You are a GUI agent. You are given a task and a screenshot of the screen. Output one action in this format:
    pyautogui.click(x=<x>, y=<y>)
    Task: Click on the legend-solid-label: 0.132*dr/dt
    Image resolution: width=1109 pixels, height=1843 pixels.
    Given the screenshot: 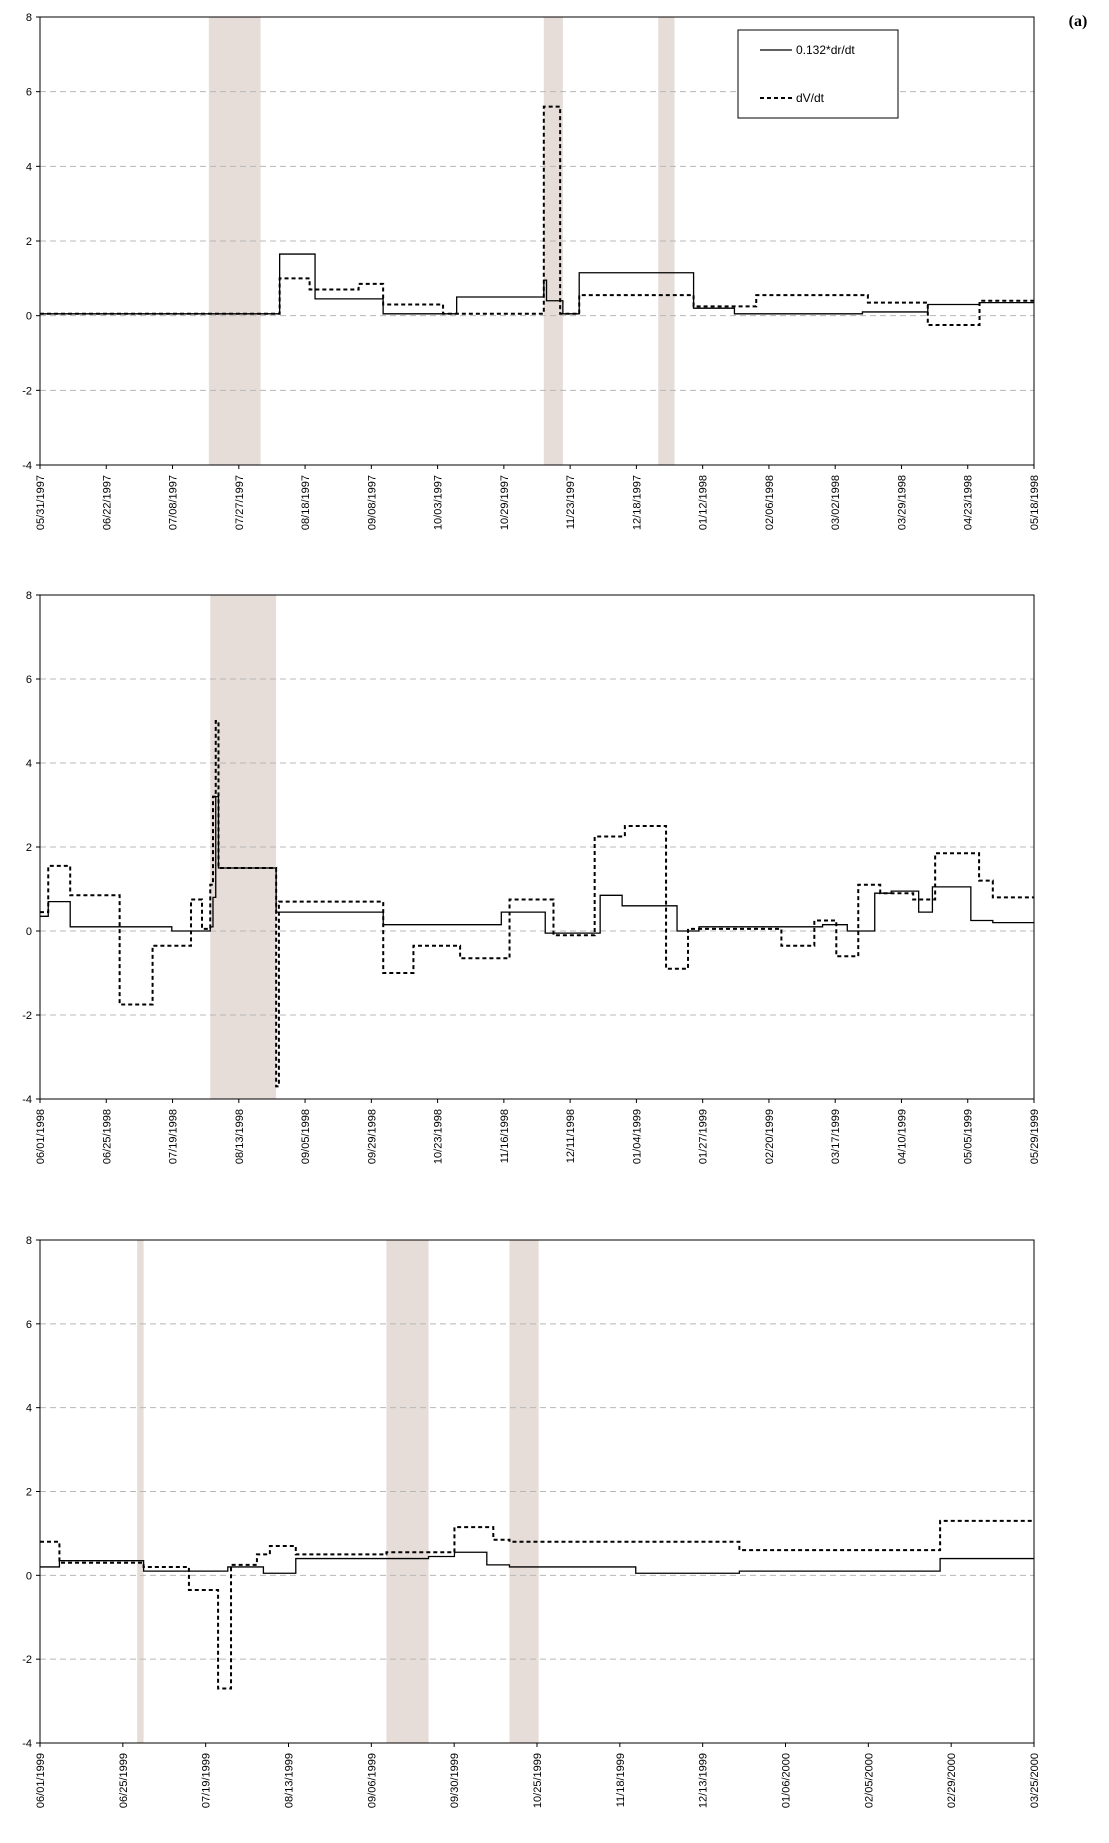 What is the action you would take?
    pyautogui.click(x=825, y=50)
    